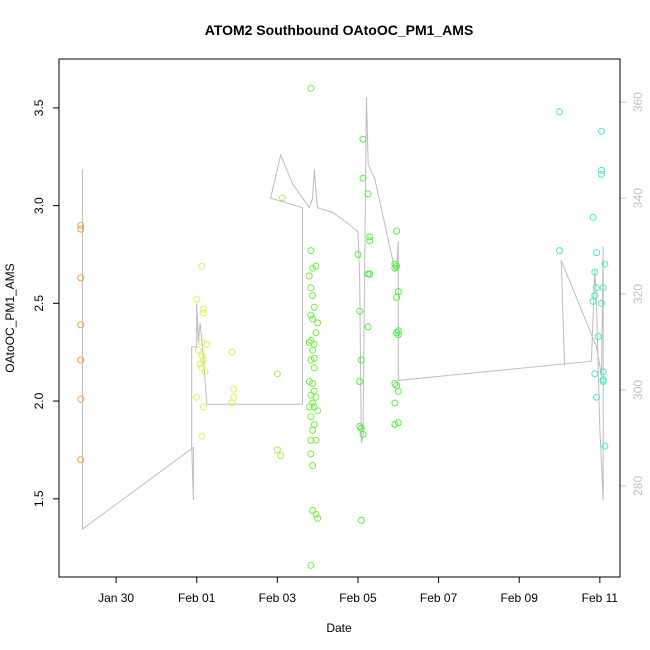  Describe the element at coordinates (10, 317) in the screenshot. I see `y-axis-label: OAtoOC_PM1_AMS` at that location.